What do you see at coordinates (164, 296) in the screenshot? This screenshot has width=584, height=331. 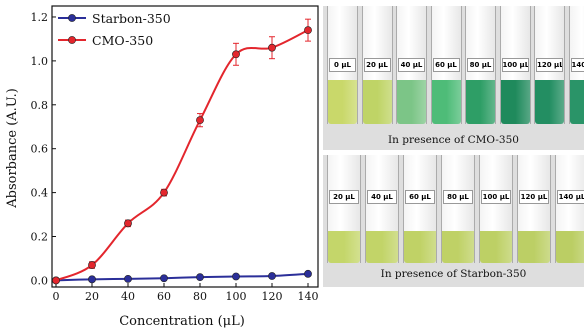 I see `x-tick-label: 60` at bounding box center [164, 296].